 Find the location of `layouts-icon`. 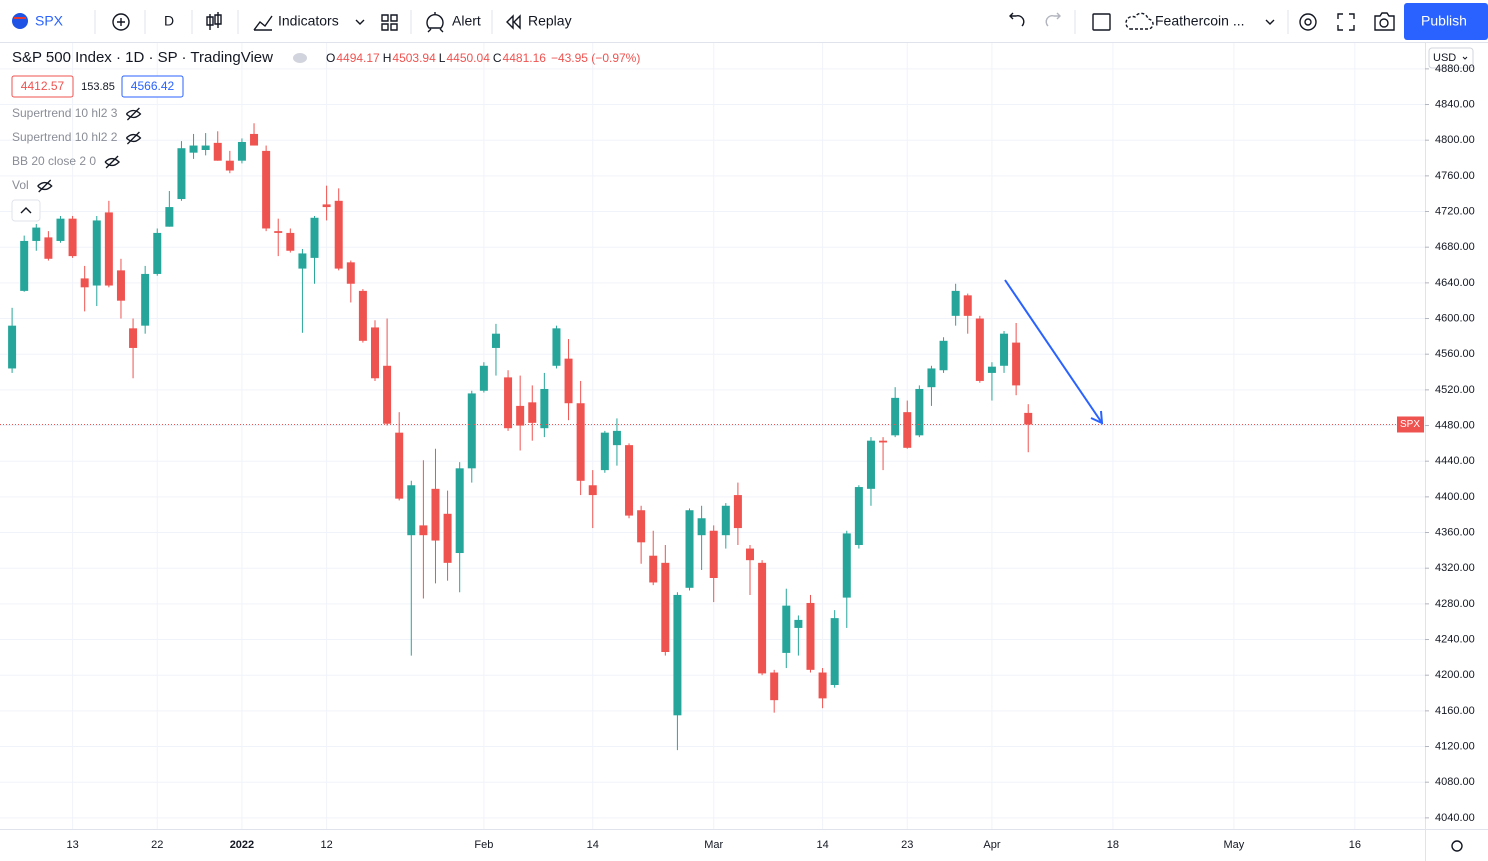

layouts-icon is located at coordinates (389, 22).